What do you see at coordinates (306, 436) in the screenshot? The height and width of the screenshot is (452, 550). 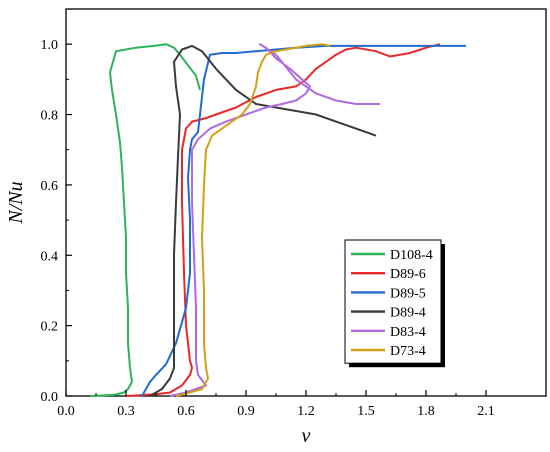 I see `x-axis-title: ν` at bounding box center [306, 436].